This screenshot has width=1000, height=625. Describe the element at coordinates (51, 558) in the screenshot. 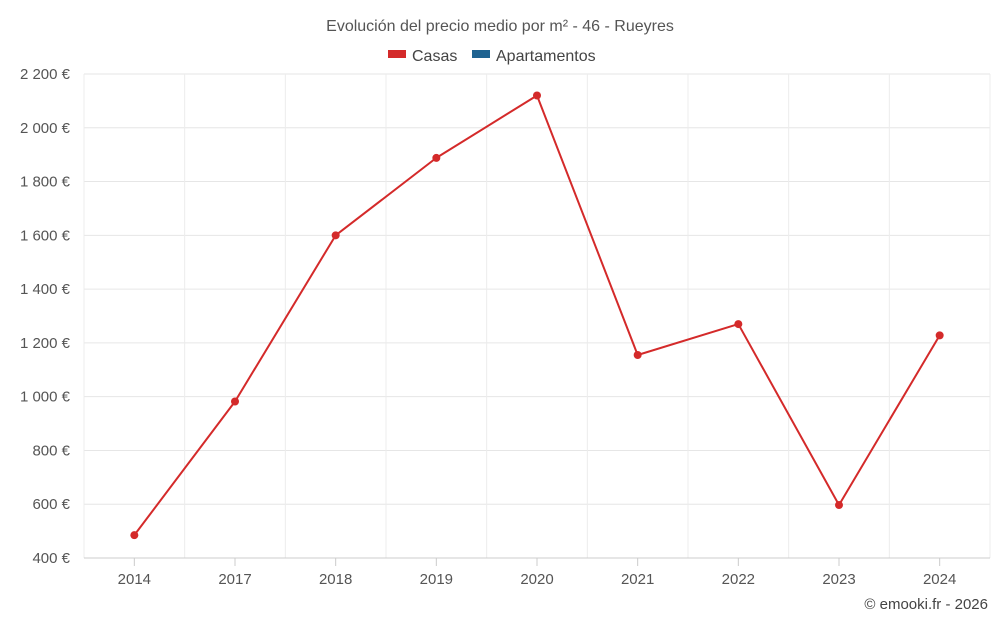

I see `y-tick-label: 400 €` at that location.